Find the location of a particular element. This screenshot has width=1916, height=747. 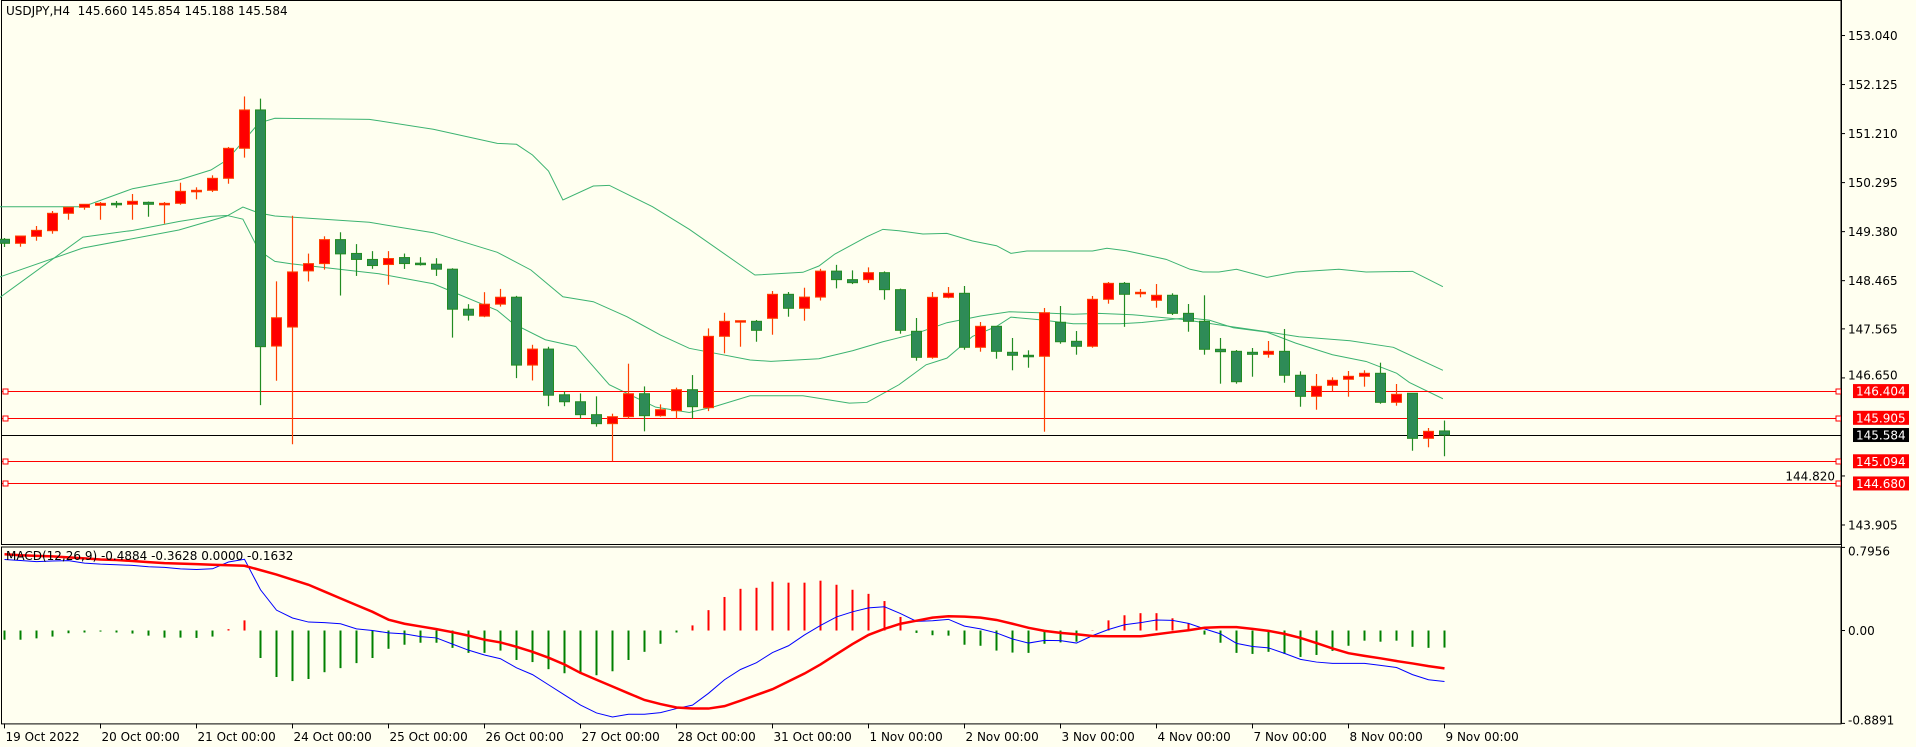

time-tick-label: 21 Oct 00:00 is located at coordinates (237, 737).